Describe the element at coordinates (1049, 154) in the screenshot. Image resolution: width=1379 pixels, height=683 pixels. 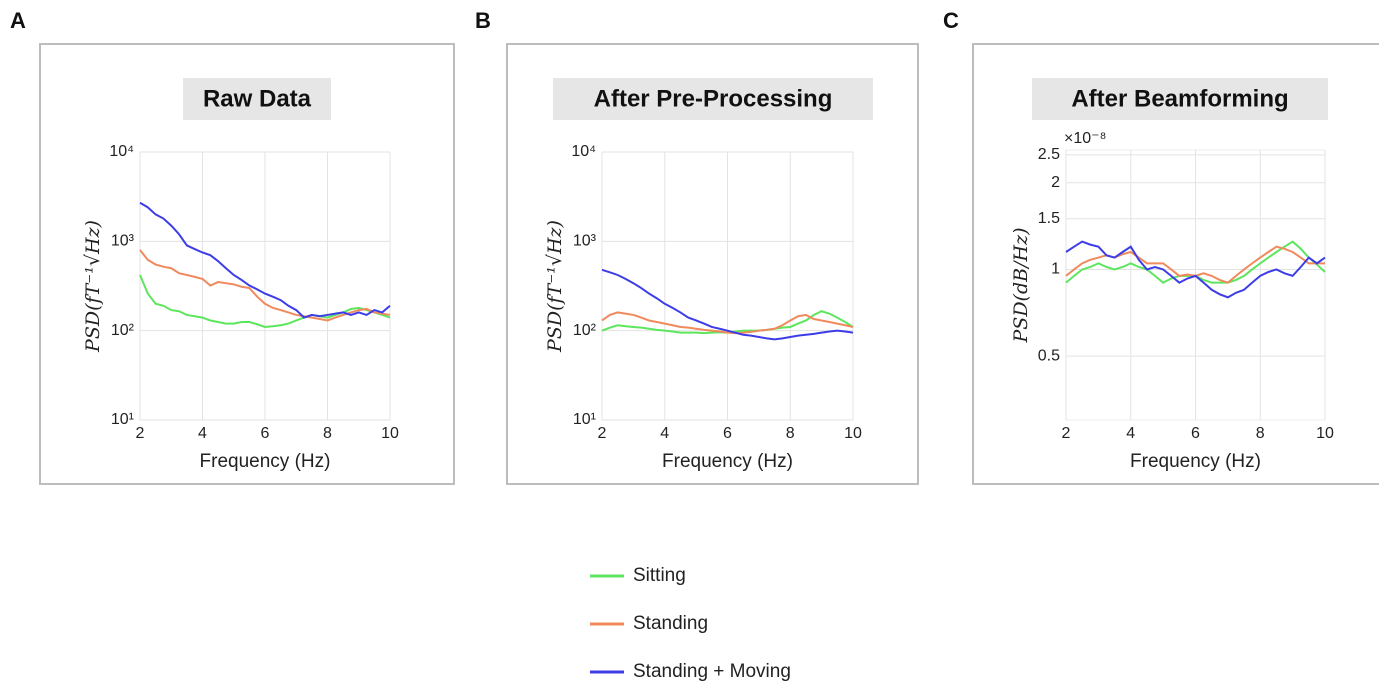
I see `y-tick-label: 2.5` at that location.